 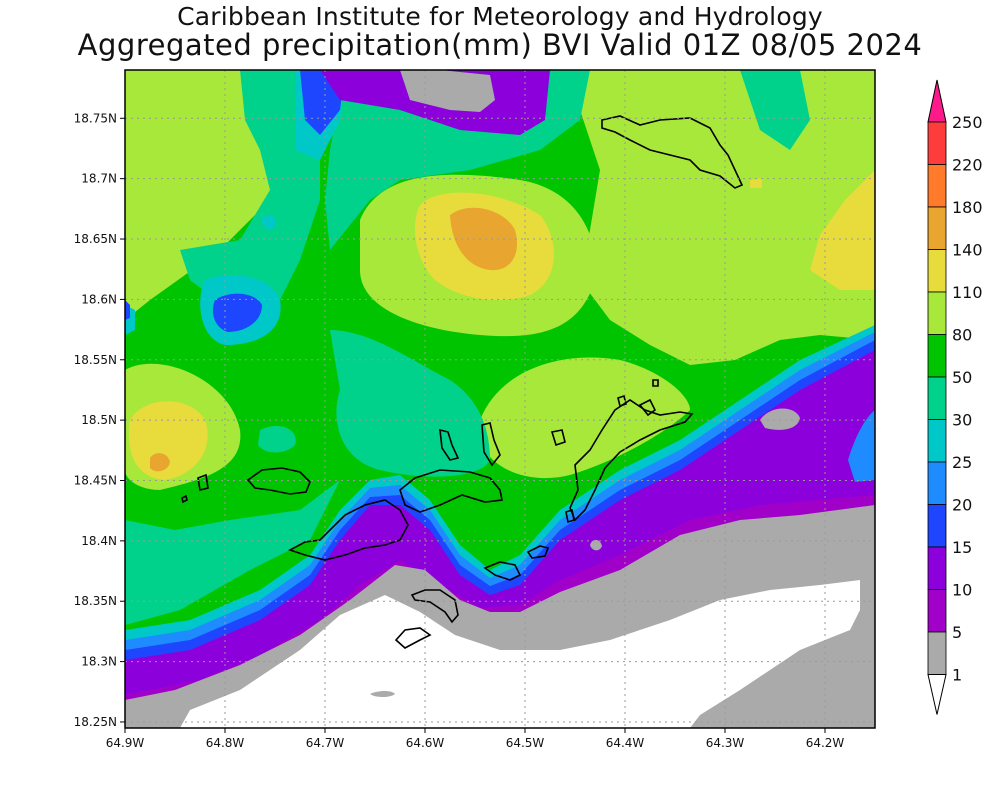 What do you see at coordinates (95, 118) in the screenshot?
I see `y-tick-label: 18.75N` at bounding box center [95, 118].